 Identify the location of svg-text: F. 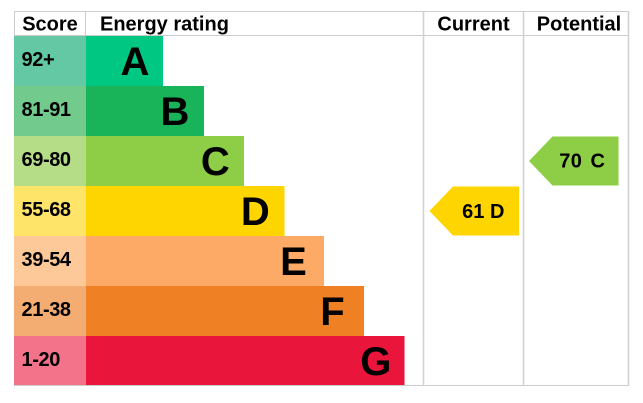
(332, 312).